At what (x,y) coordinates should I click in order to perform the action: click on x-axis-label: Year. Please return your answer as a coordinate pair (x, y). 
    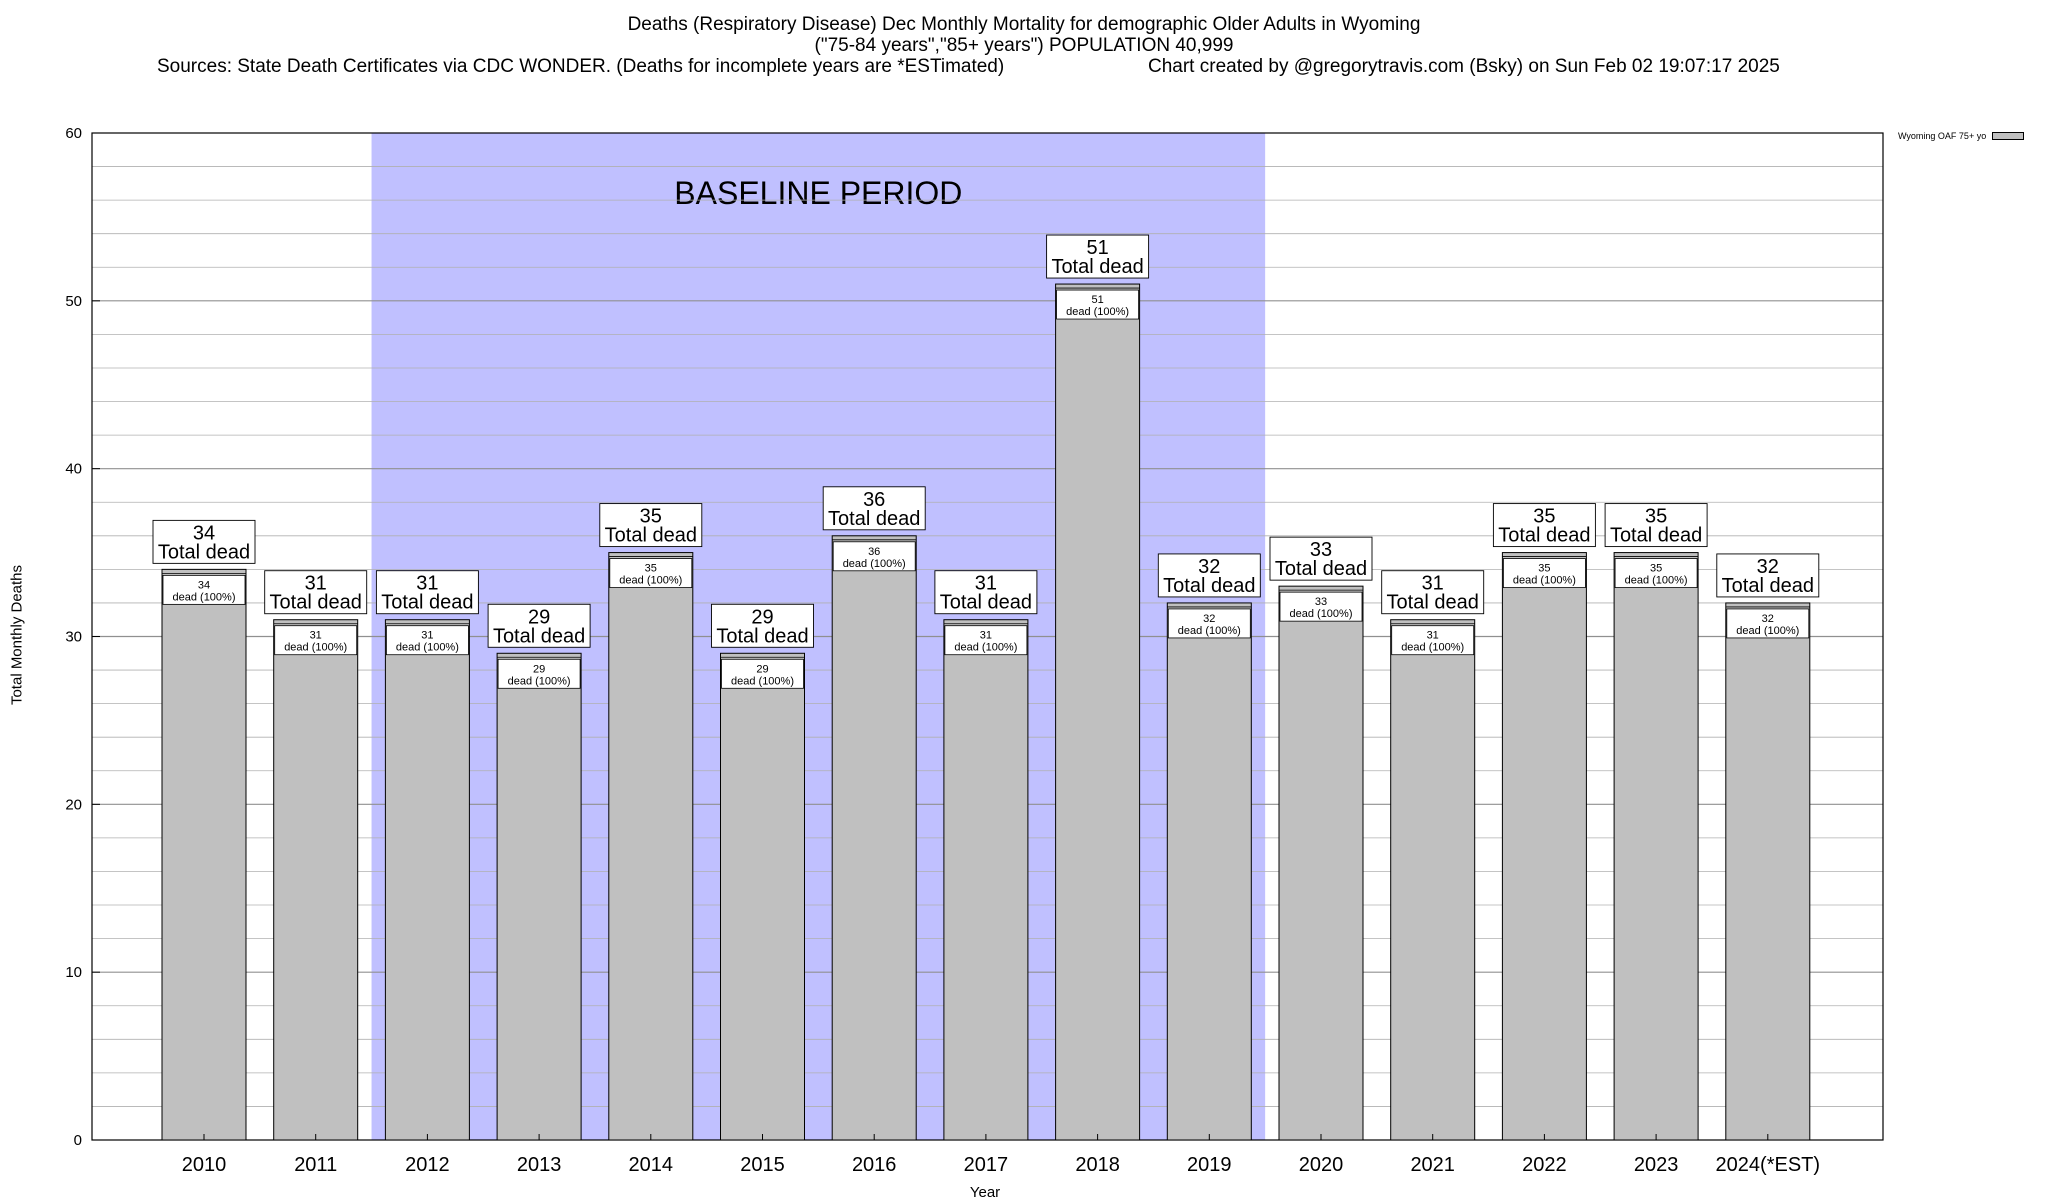
    Looking at the image, I should click on (985, 1192).